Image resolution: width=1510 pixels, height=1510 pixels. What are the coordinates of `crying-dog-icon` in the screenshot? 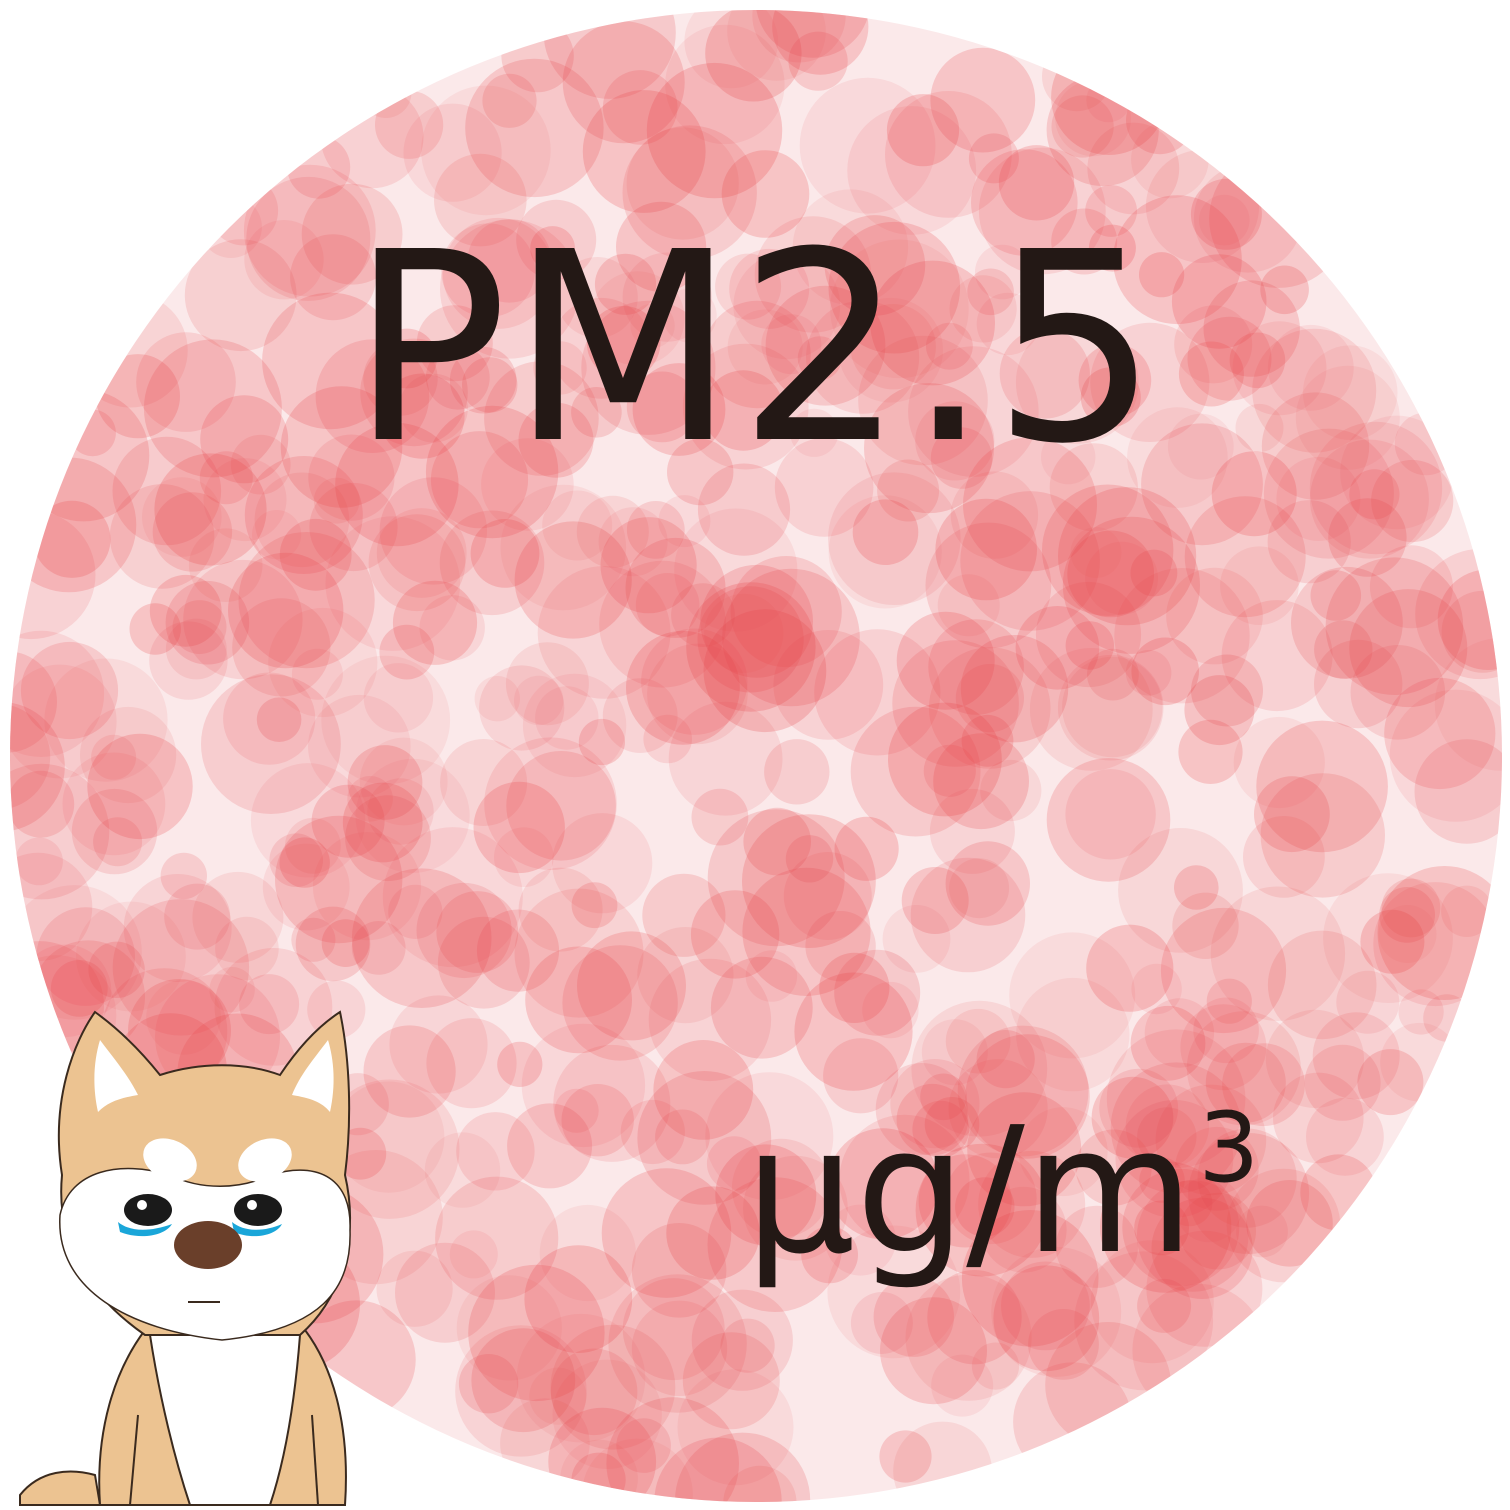 It's located at (185, 1258).